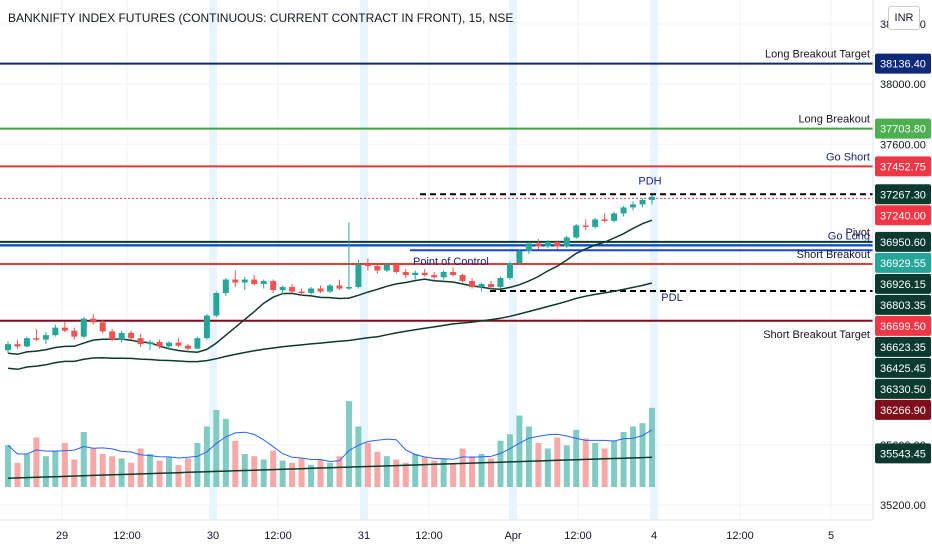 This screenshot has height=550, width=932. Describe the element at coordinates (903, 130) in the screenshot. I see `price-tag-value: 37703.80` at that location.